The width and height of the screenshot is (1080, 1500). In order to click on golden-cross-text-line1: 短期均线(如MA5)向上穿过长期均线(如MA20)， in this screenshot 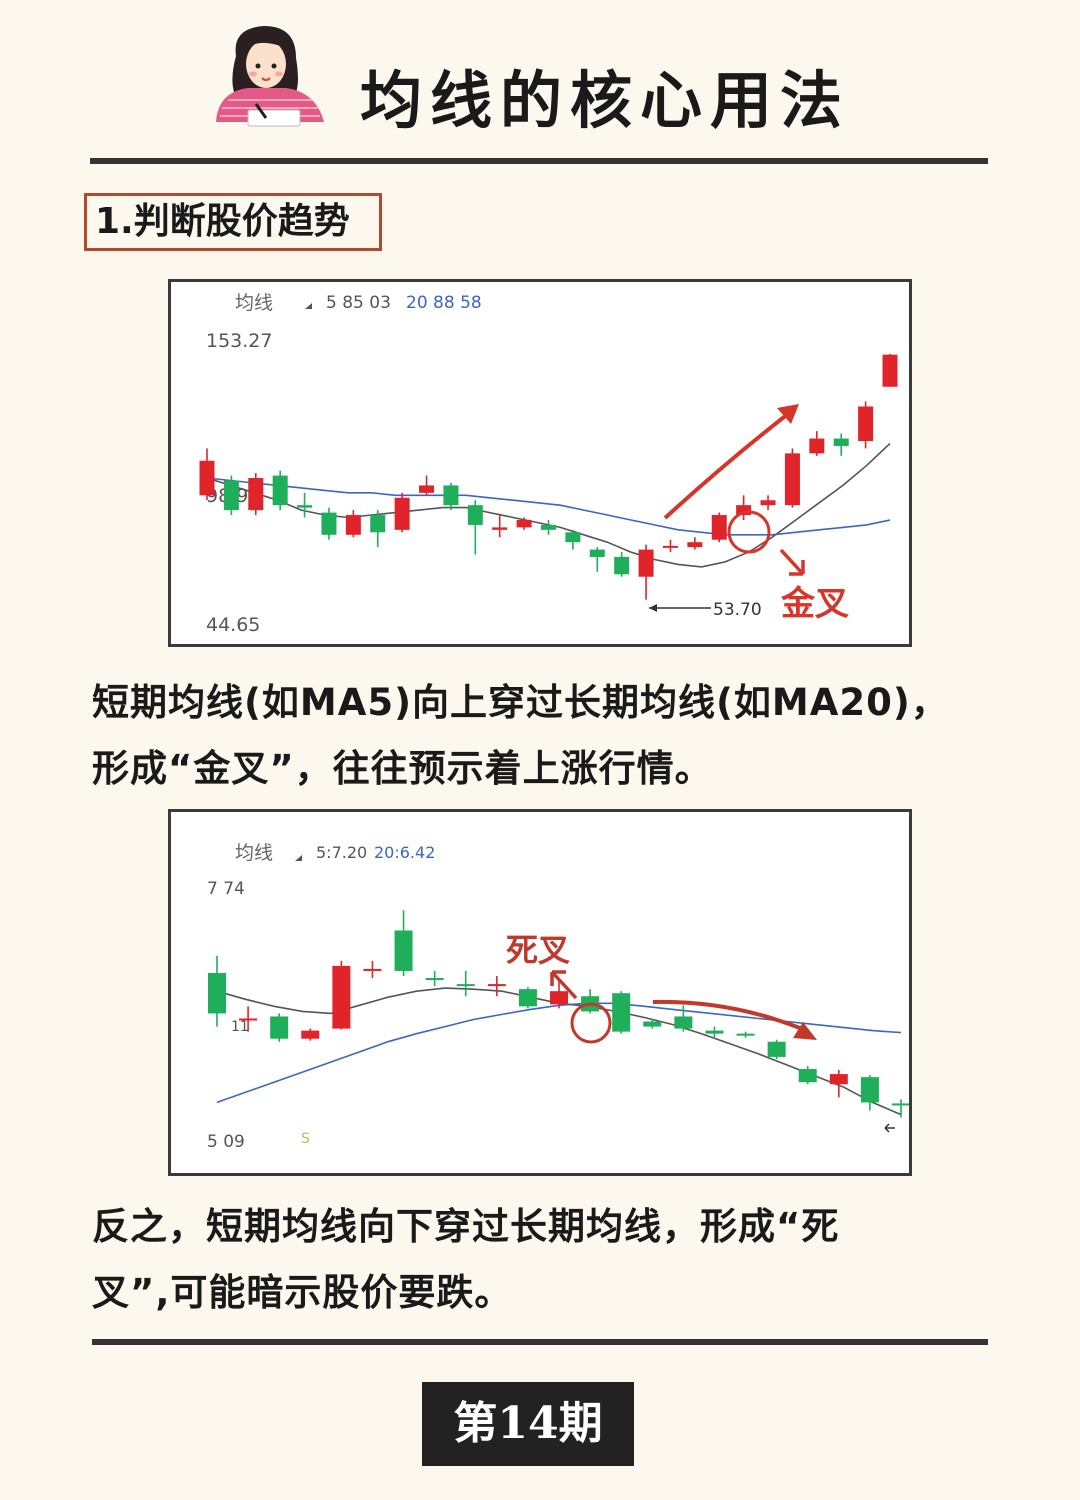, I will do `click(520, 702)`.